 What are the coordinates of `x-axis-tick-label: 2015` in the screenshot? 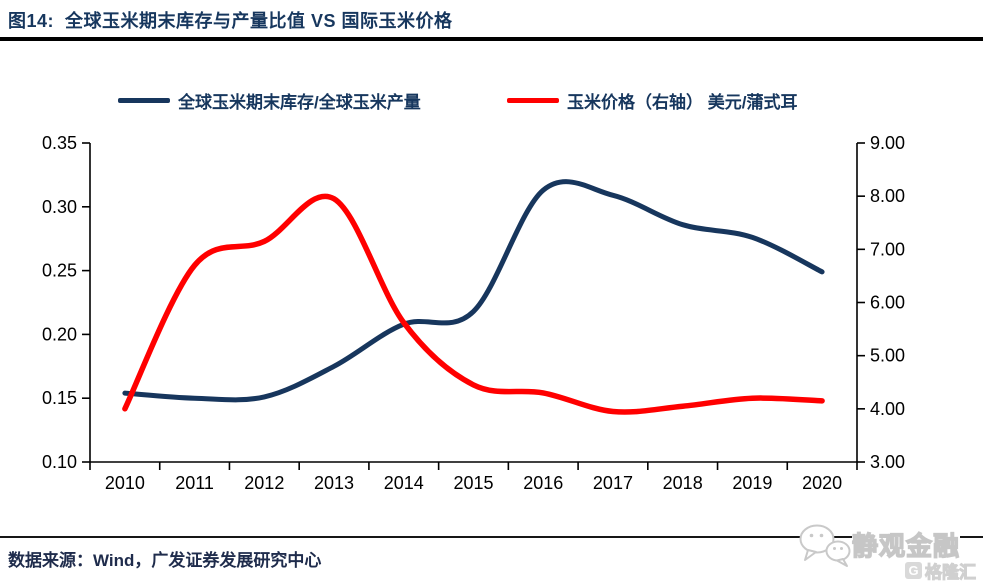 It's located at (473, 483).